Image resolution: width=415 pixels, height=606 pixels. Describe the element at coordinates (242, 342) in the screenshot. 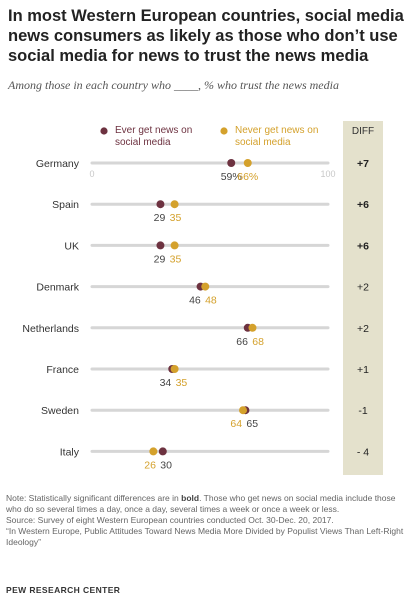

I see `value-label-ever: 66` at that location.